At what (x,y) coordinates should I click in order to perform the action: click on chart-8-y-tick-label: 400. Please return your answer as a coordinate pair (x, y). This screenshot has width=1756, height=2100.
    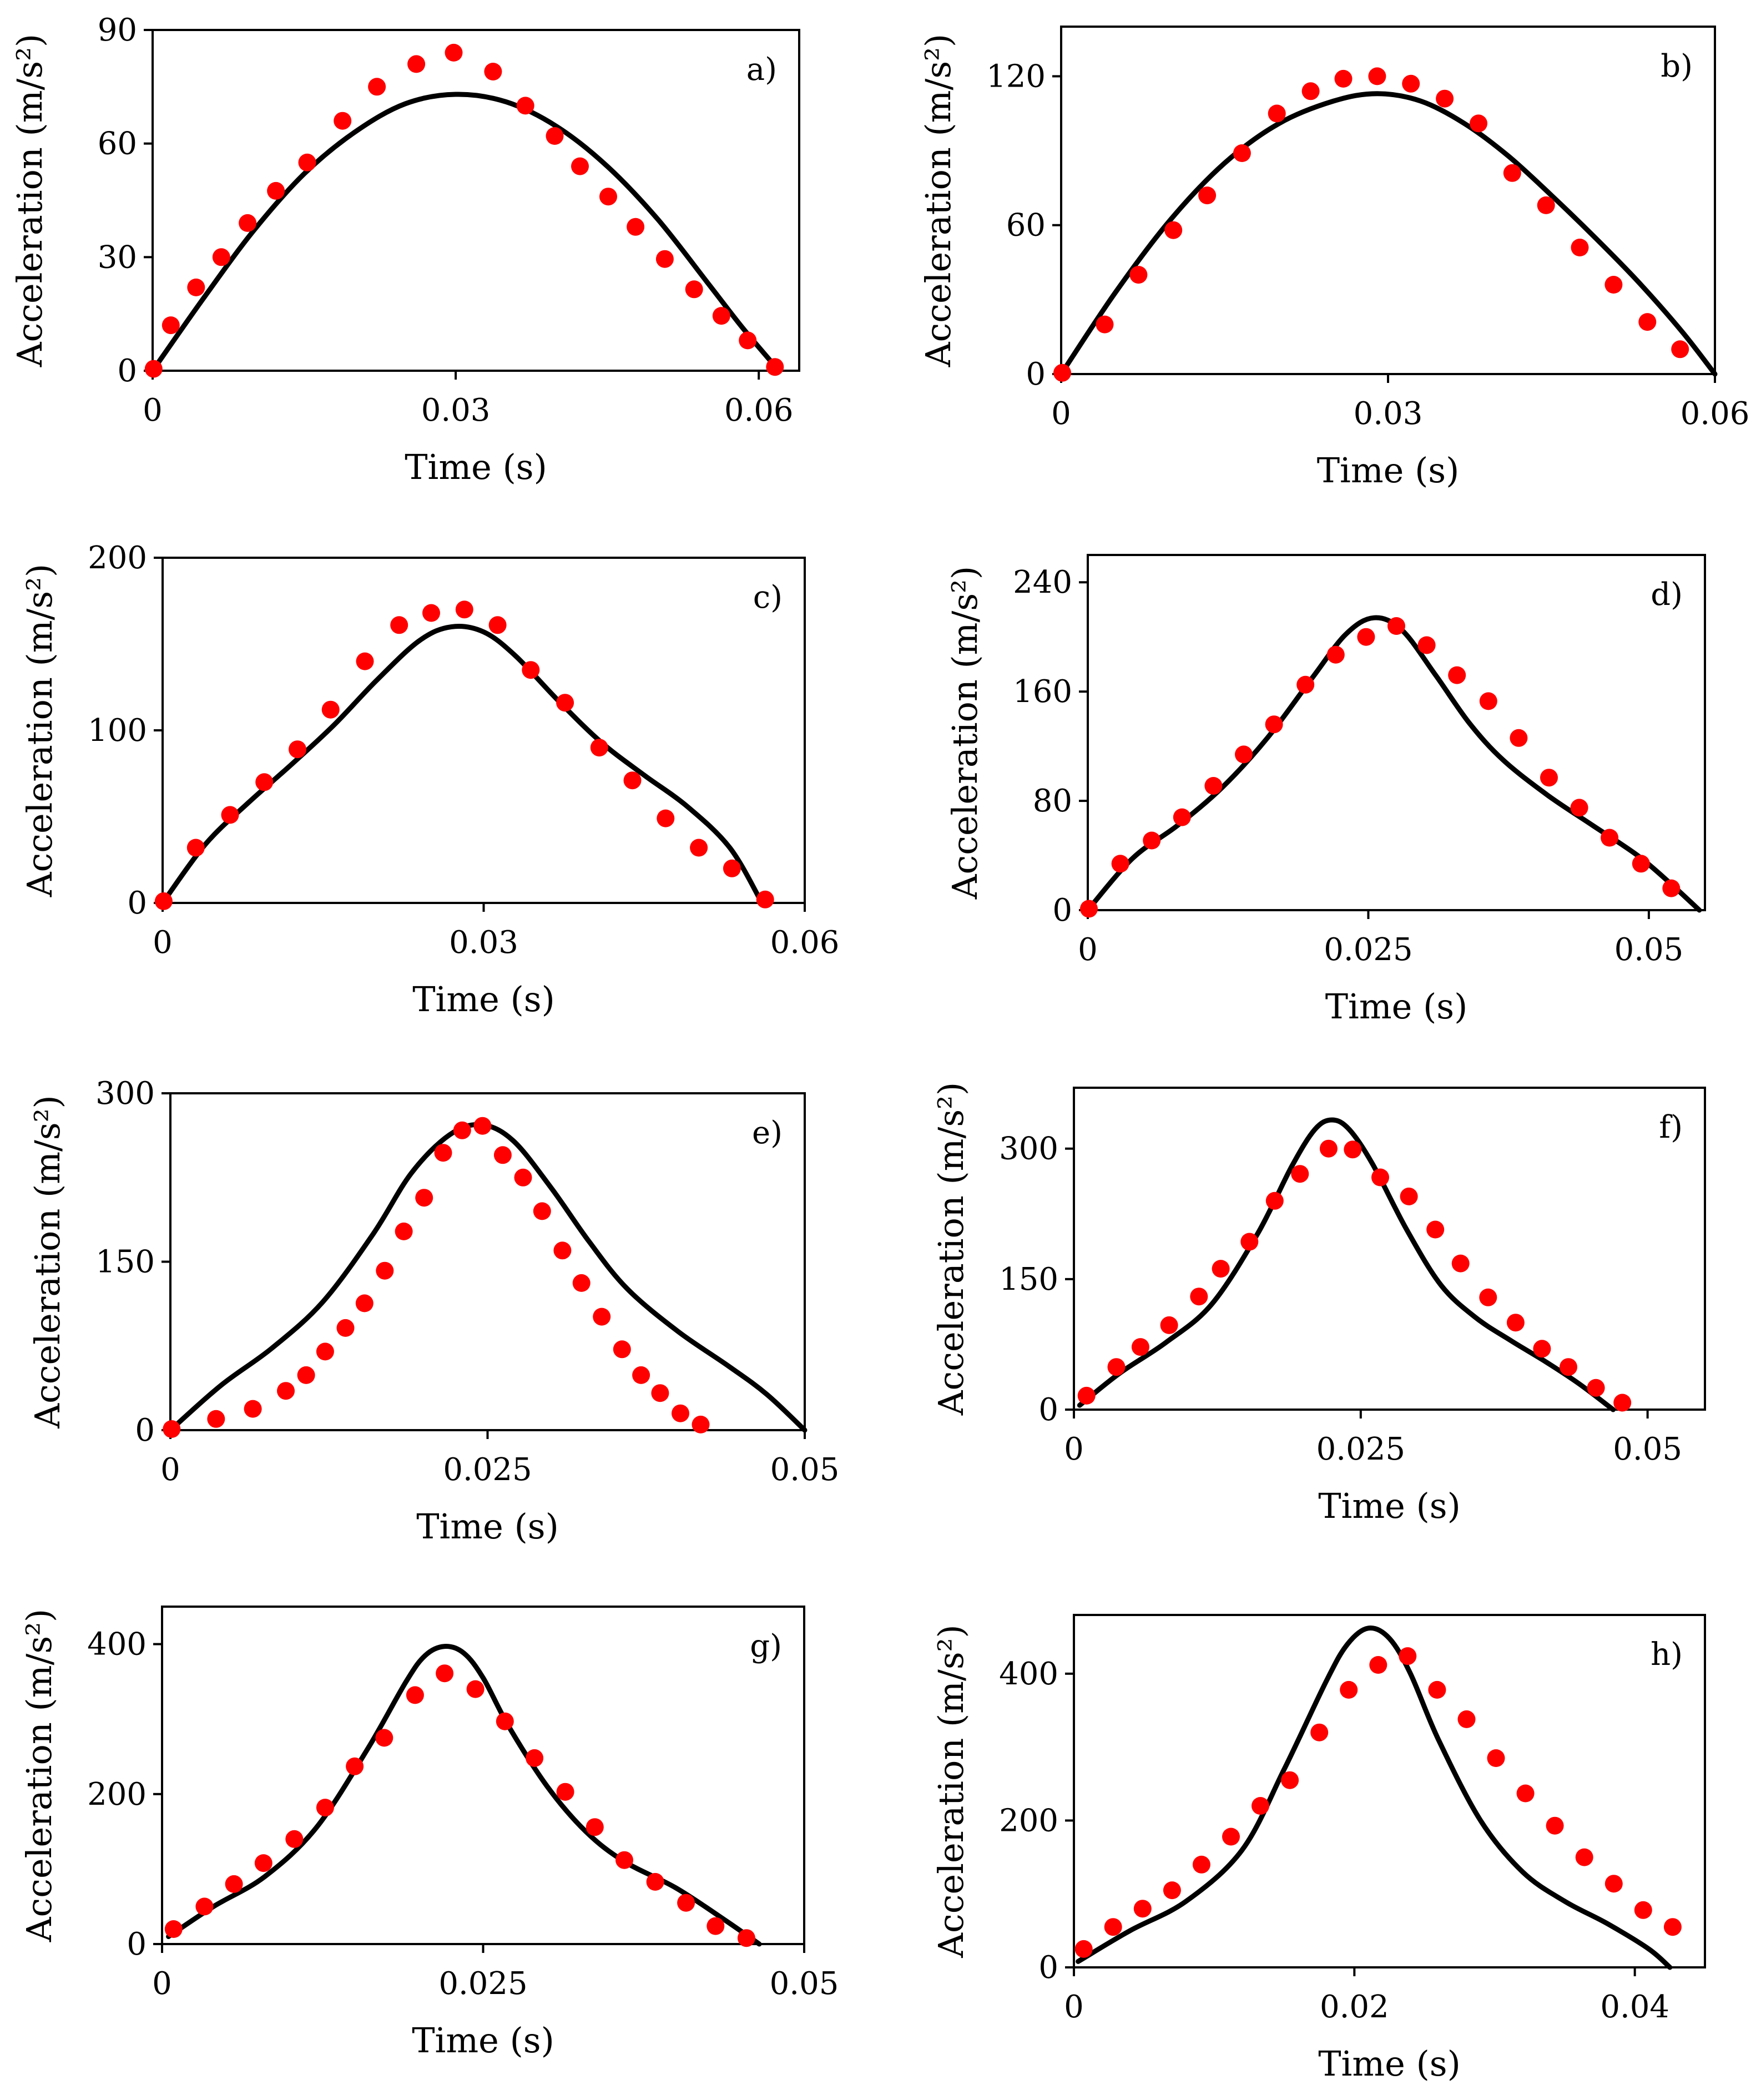
    Looking at the image, I should click on (1028, 1674).